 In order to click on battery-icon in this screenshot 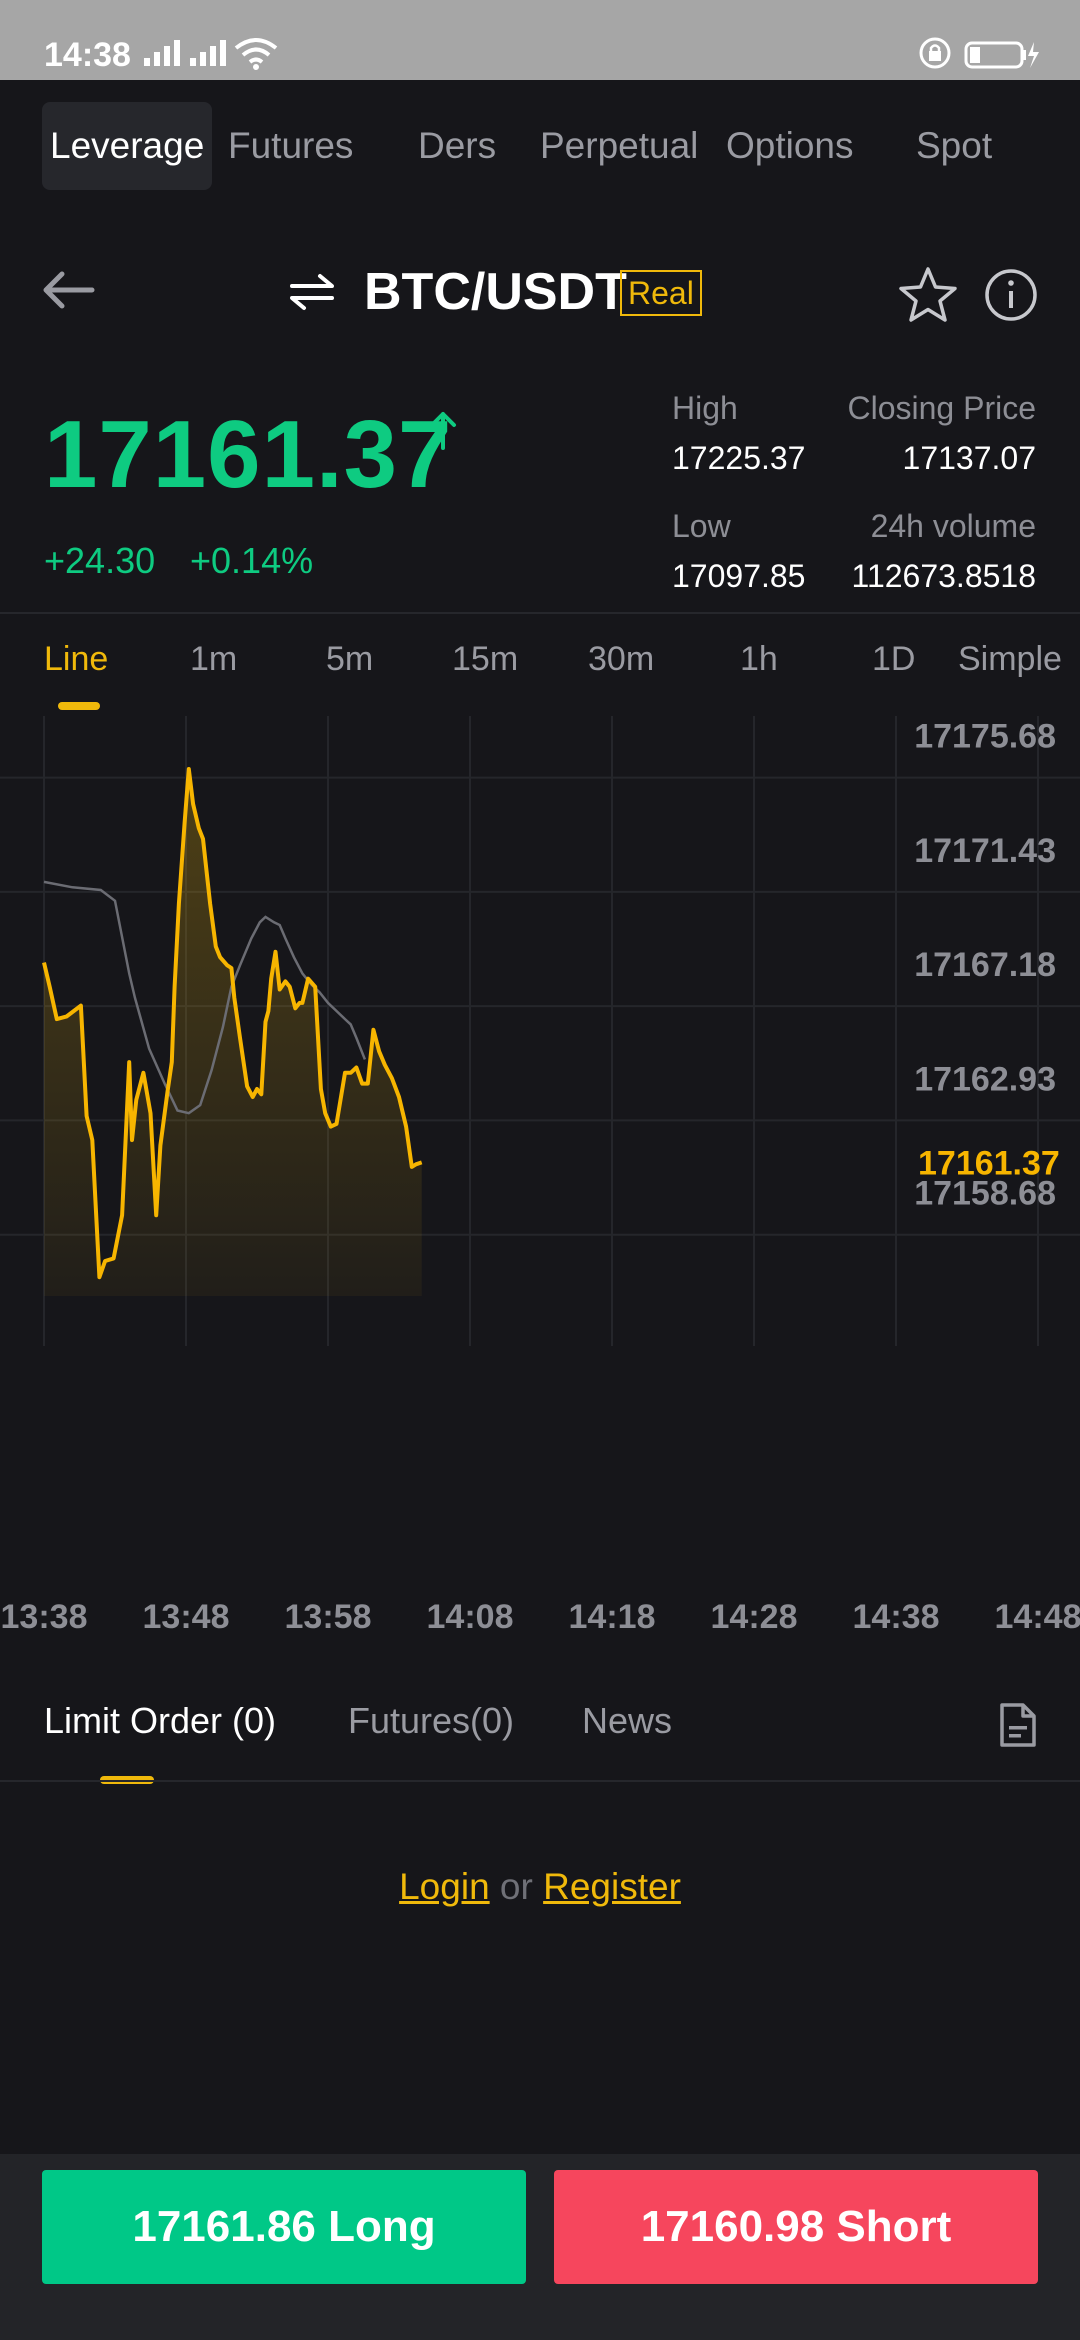, I will do `click(1001, 55)`.